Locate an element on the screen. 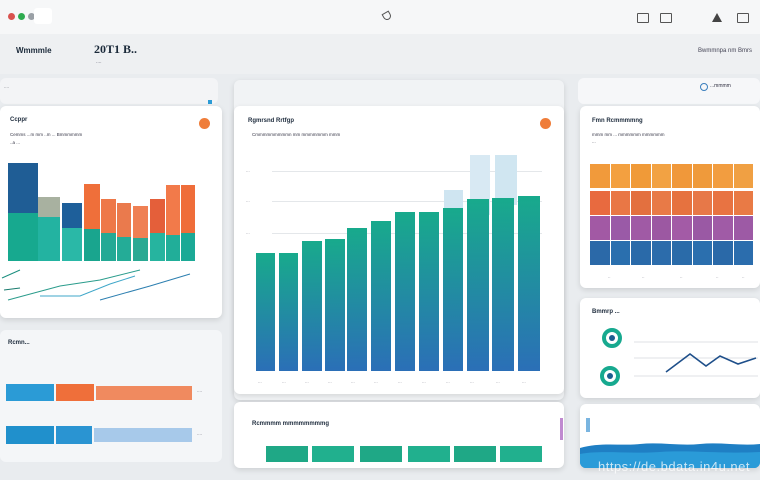 The height and width of the screenshot is (480, 760). window-icon is located at coordinates (643, 18).